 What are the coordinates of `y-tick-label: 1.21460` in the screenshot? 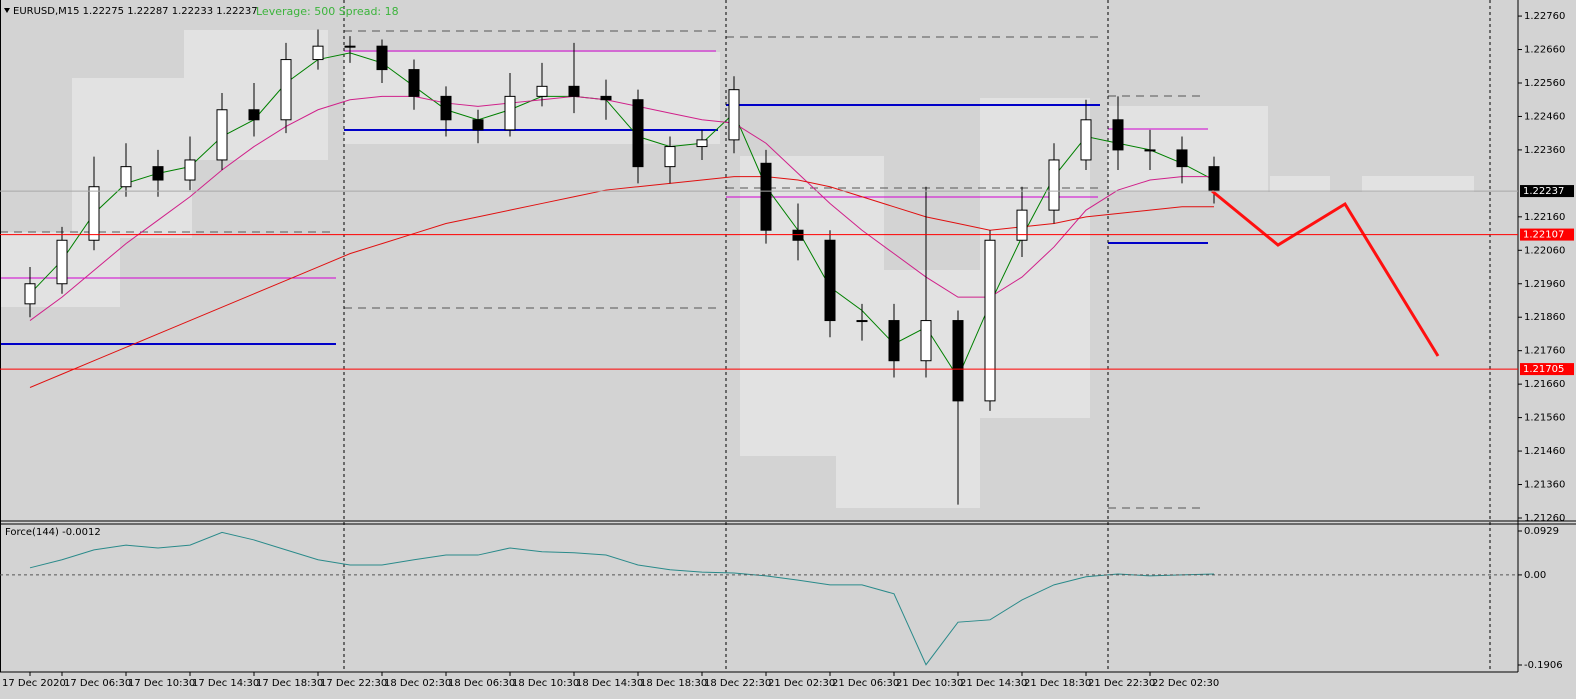 It's located at (1544, 451).